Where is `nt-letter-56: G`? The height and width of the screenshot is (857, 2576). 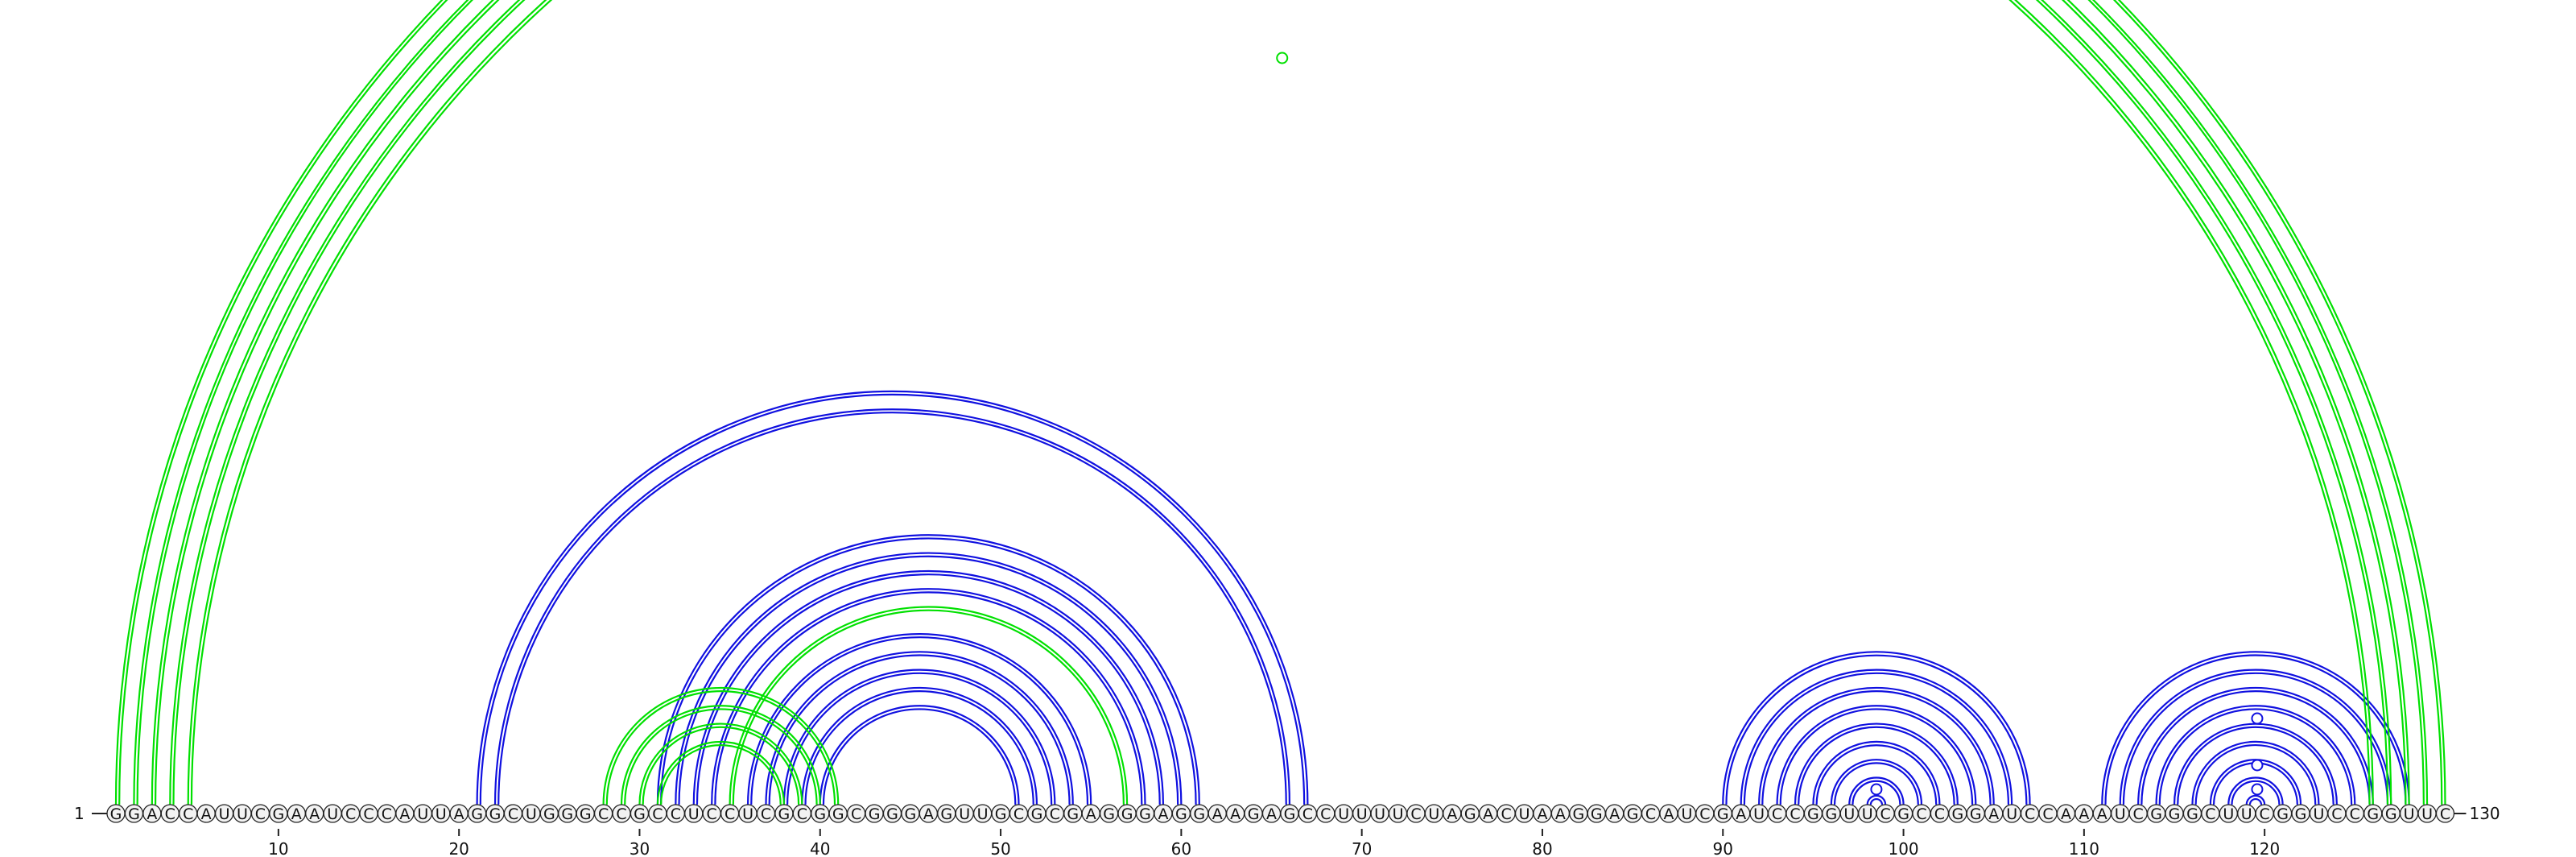 nt-letter-56: G is located at coordinates (1109, 814).